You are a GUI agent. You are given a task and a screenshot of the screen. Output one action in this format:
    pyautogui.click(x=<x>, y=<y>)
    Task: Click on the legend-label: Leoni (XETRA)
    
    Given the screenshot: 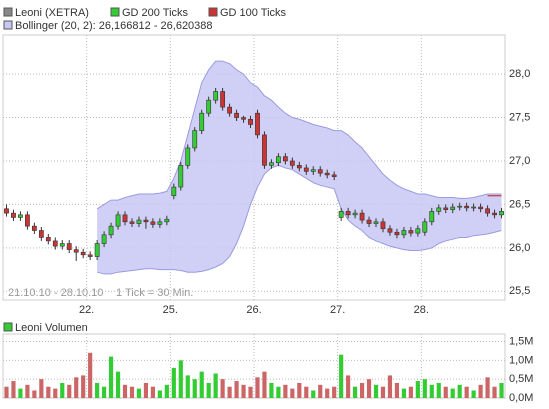 What is the action you would take?
    pyautogui.click(x=52, y=13)
    